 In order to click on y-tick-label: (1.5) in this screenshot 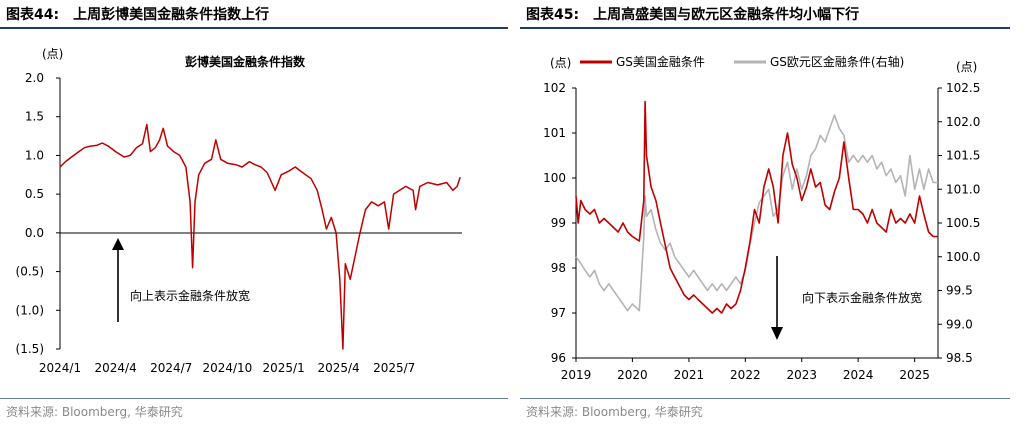, I will do `click(30, 349)`.